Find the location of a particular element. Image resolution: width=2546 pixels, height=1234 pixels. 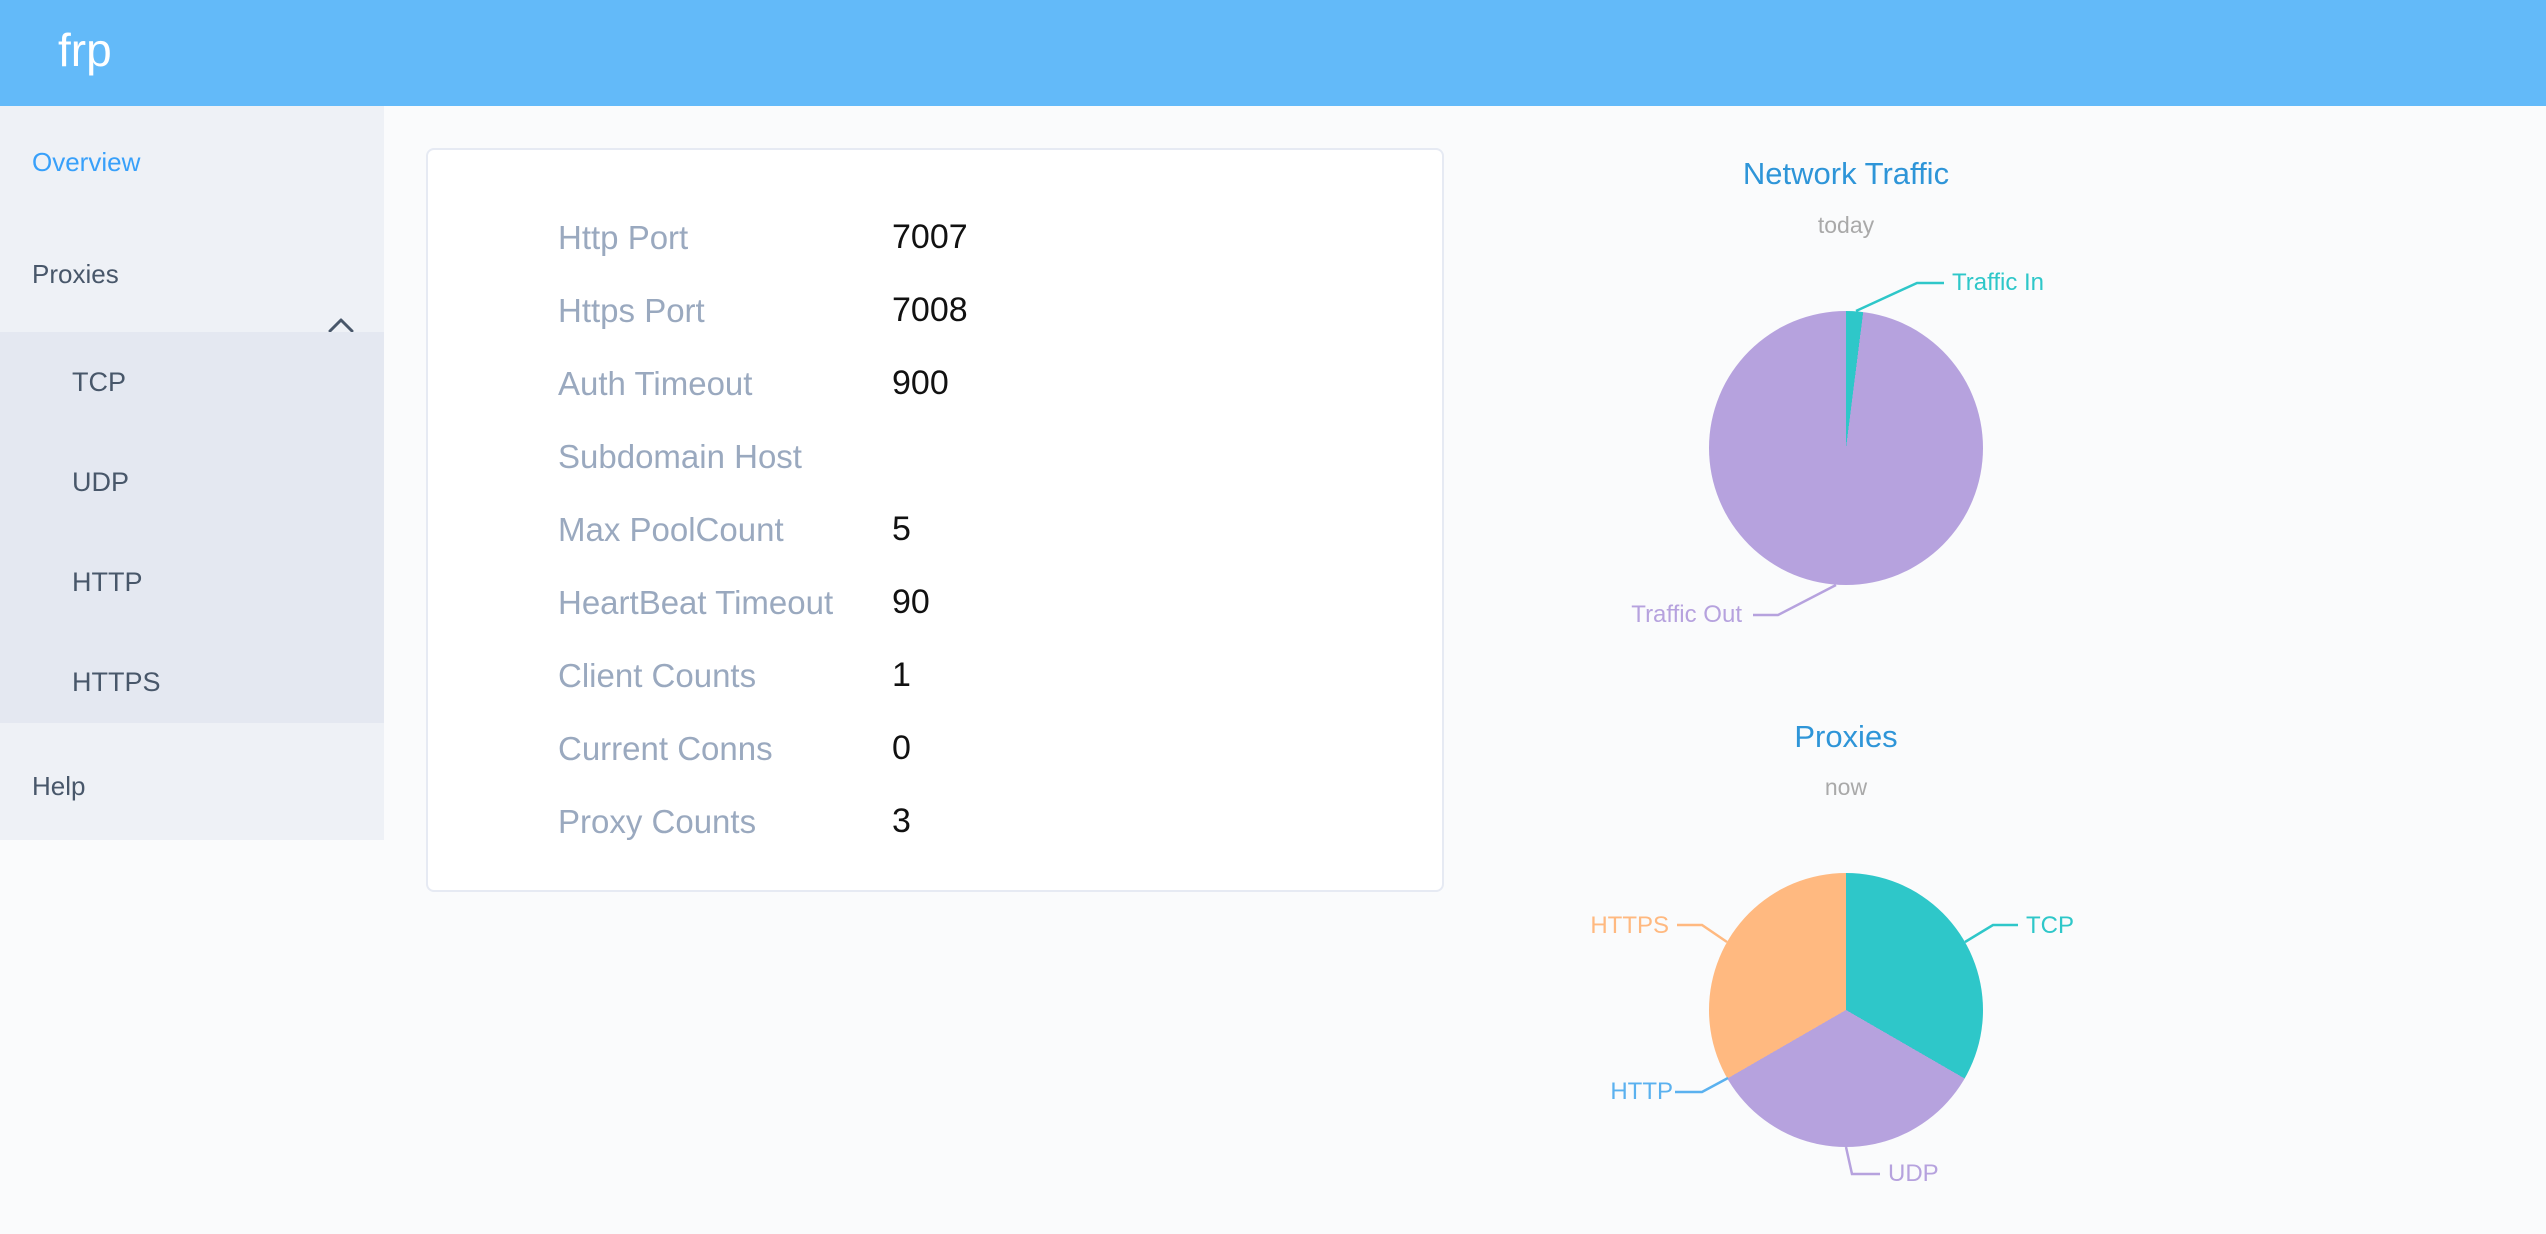

config-row: Auth Timeout 900 is located at coordinates (983, 383).